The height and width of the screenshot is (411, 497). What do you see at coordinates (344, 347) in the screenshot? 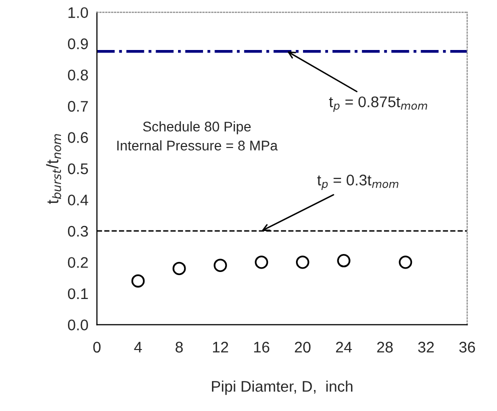
I see `x-tick-label: 24` at bounding box center [344, 347].